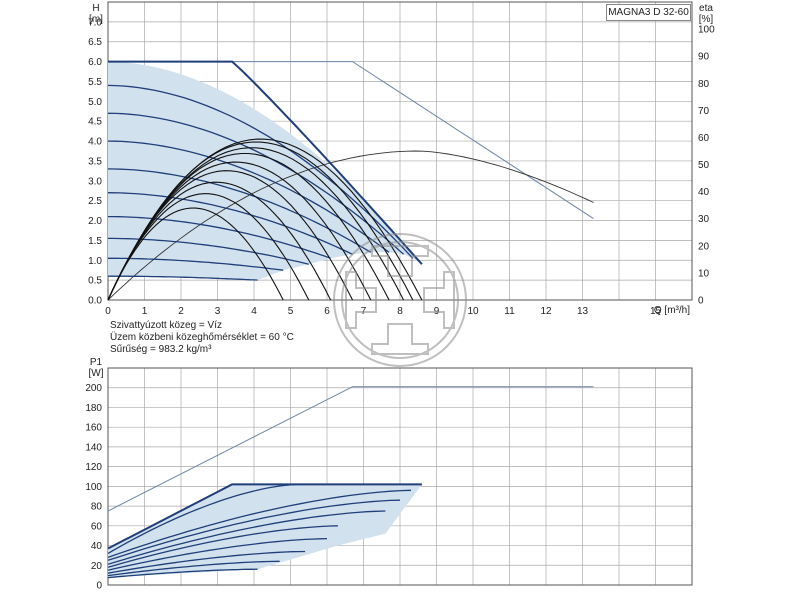  I want to click on watermark-logo, so click(400, 300).